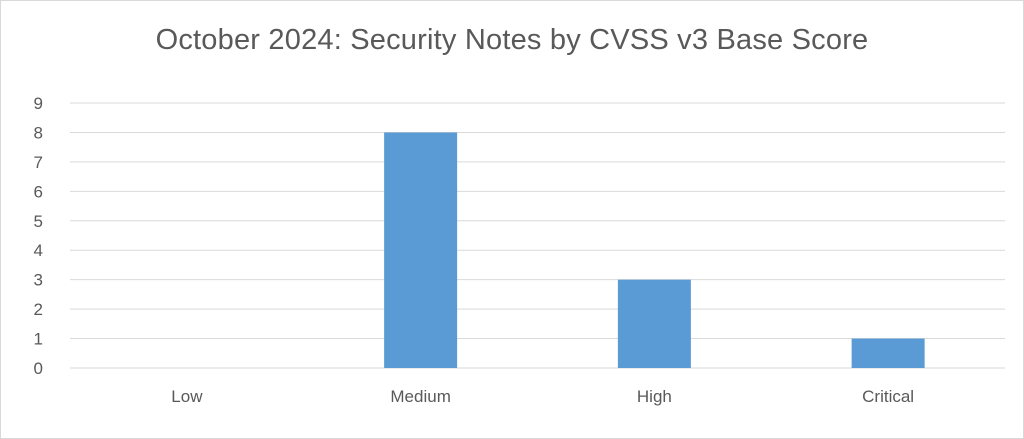 Image resolution: width=1024 pixels, height=439 pixels. What do you see at coordinates (888, 353) in the screenshot?
I see `bar-critical` at bounding box center [888, 353].